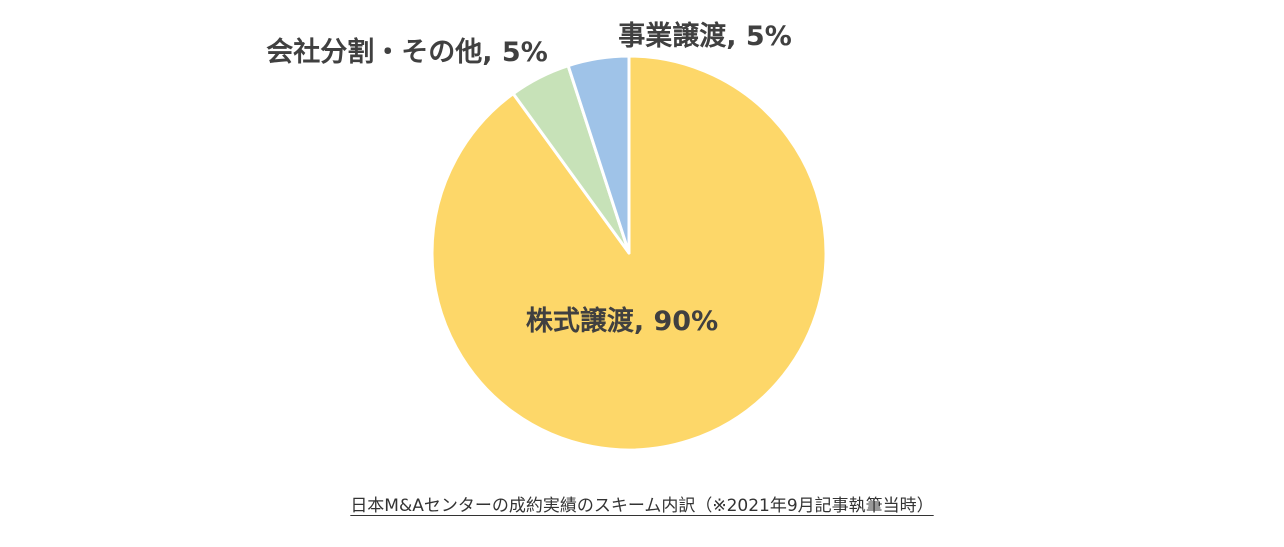  I want to click on caption-text: 日本M&Aセンターの成約実績のスキーム内訳（※2021年9月記事執筆当時）, so click(642, 506).